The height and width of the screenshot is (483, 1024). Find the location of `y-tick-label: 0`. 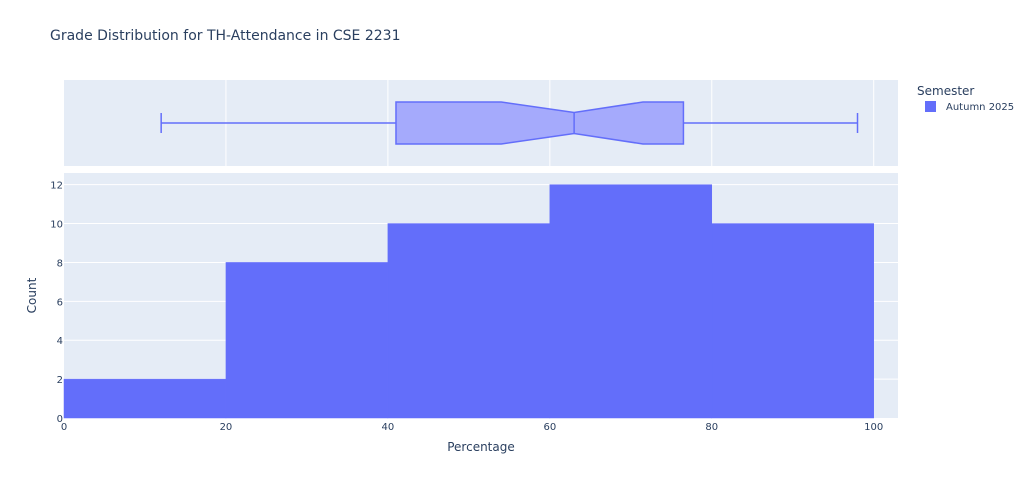

y-tick-label: 0 is located at coordinates (60, 419).